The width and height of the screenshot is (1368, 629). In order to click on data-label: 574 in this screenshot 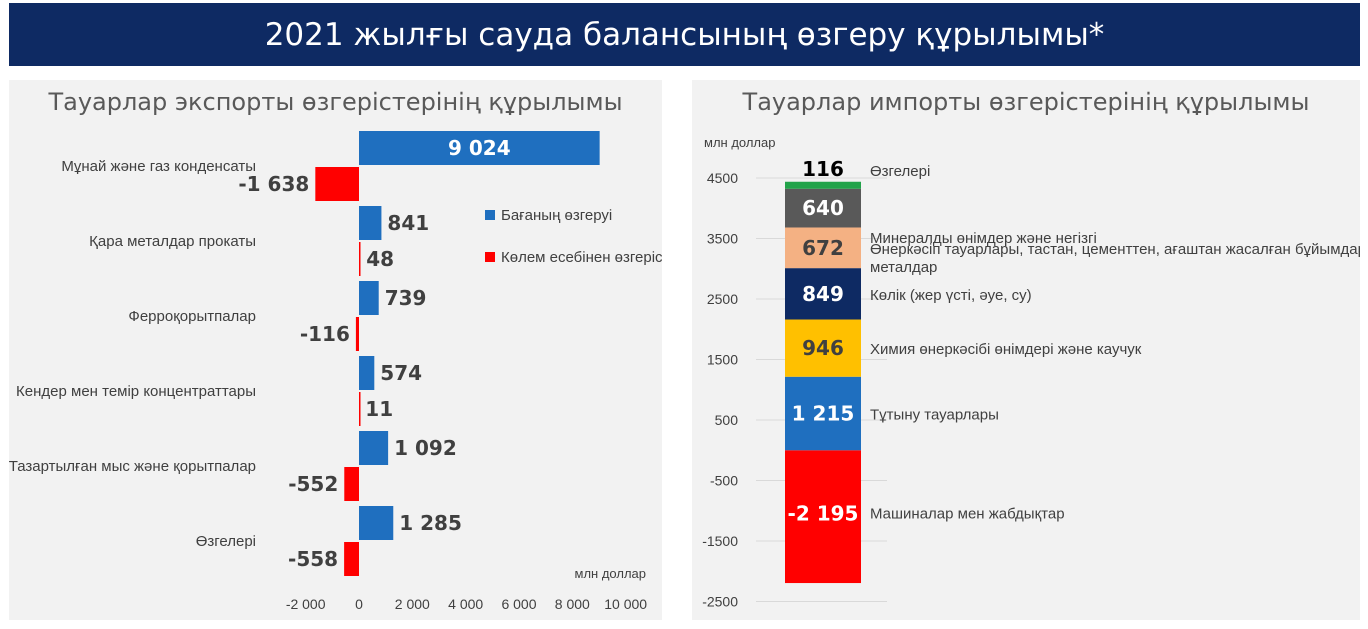, I will do `click(401, 373)`.